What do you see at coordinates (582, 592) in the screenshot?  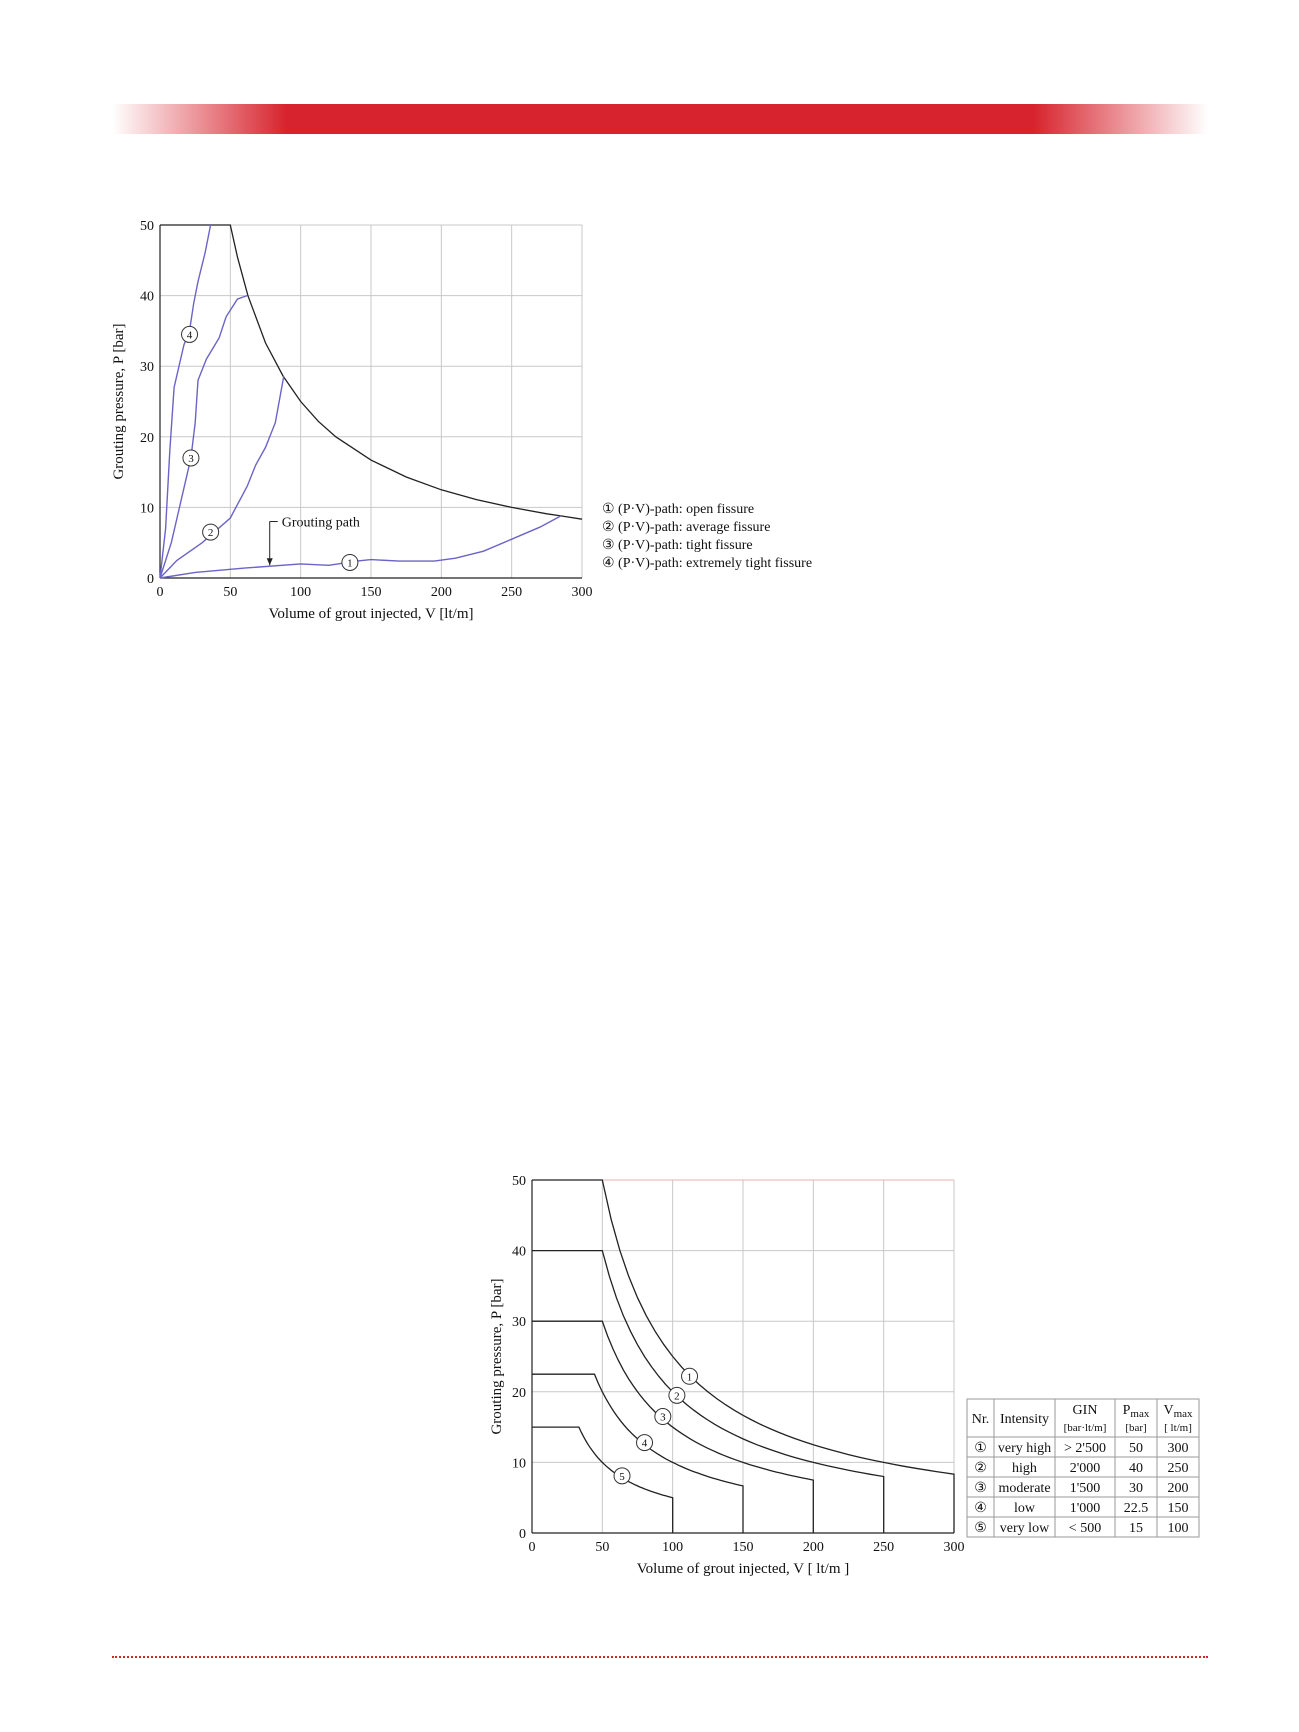 I see `c1-x-tick-300: 300` at bounding box center [582, 592].